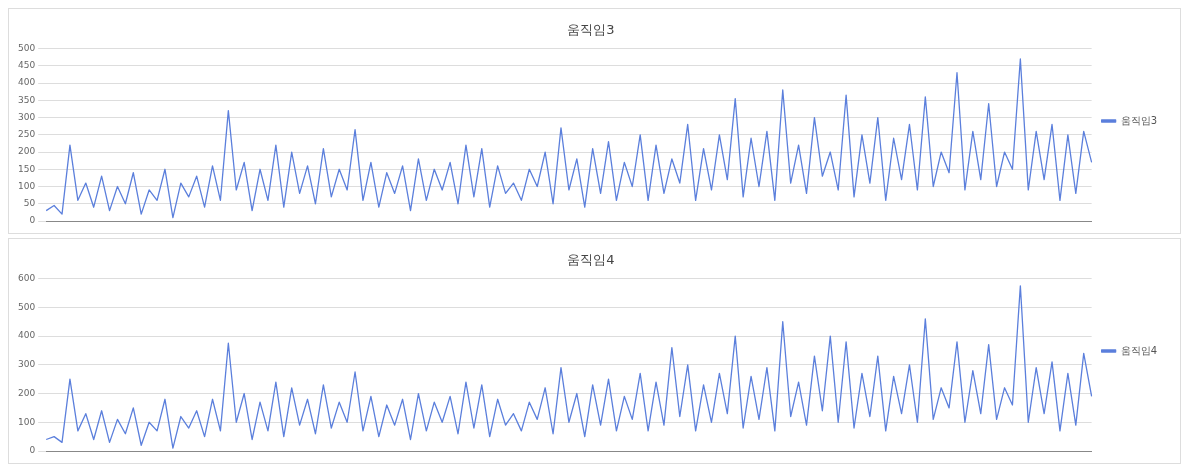  Describe the element at coordinates (591, 30) in the screenshot. I see `chart-title: 움직임3` at that location.